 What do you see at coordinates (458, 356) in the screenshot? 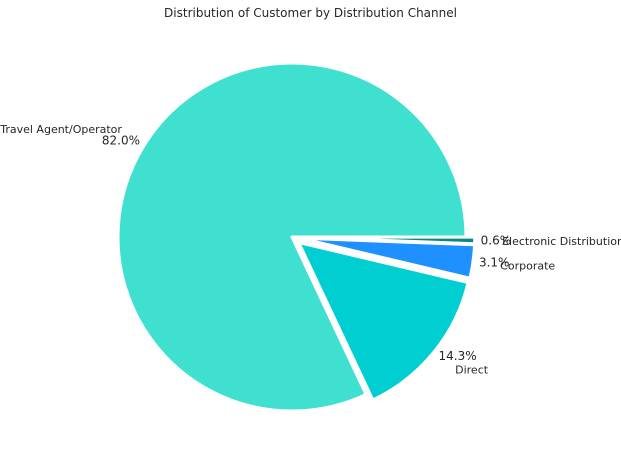
I see `pie-pct-label-direct: 14.3%` at bounding box center [458, 356].